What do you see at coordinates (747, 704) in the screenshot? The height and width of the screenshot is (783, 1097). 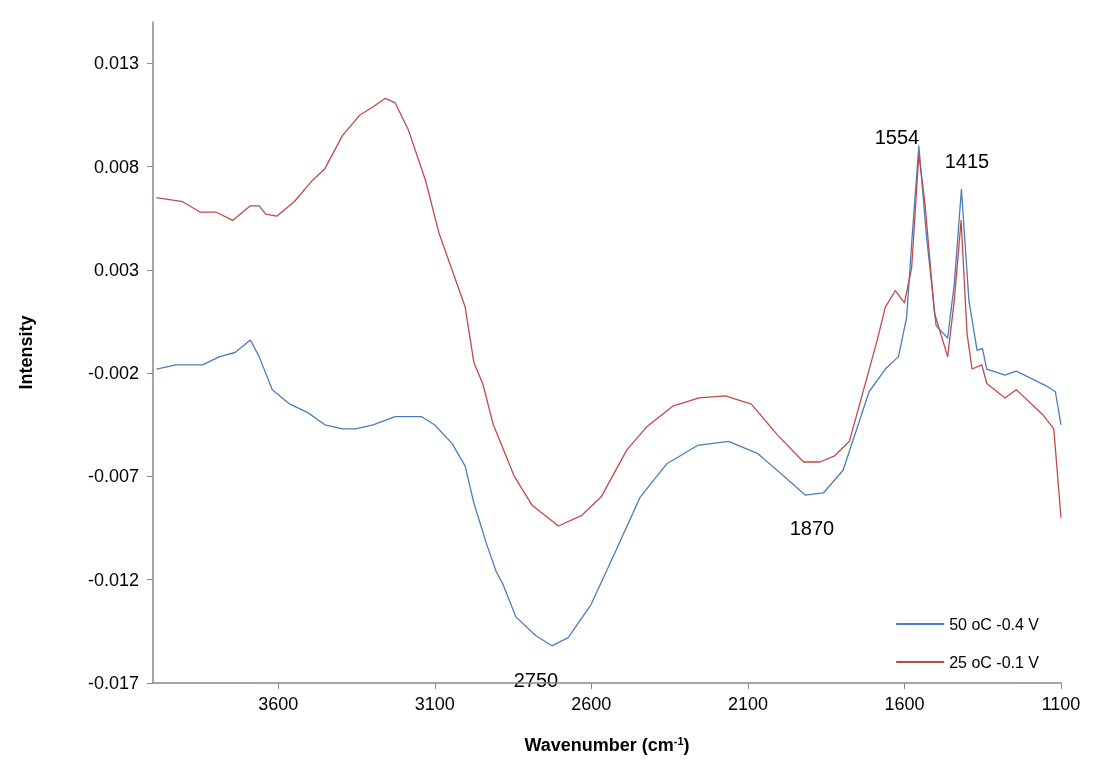 I see `x-tick-label: 2100` at bounding box center [747, 704].